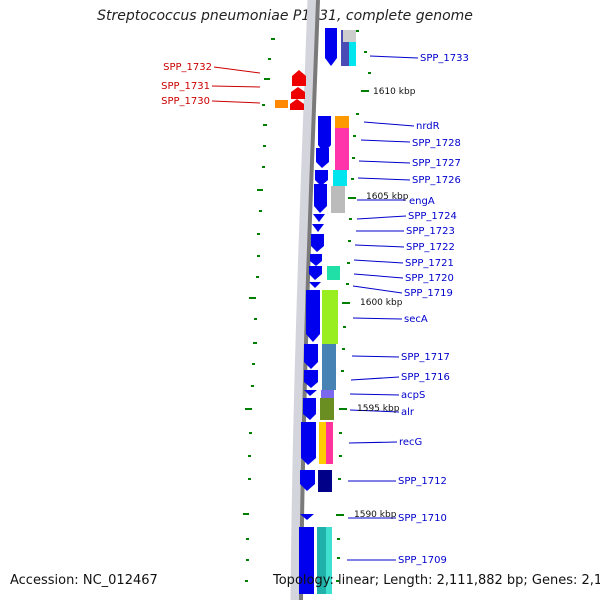  I want to click on gene-label: secA, so click(416, 319).